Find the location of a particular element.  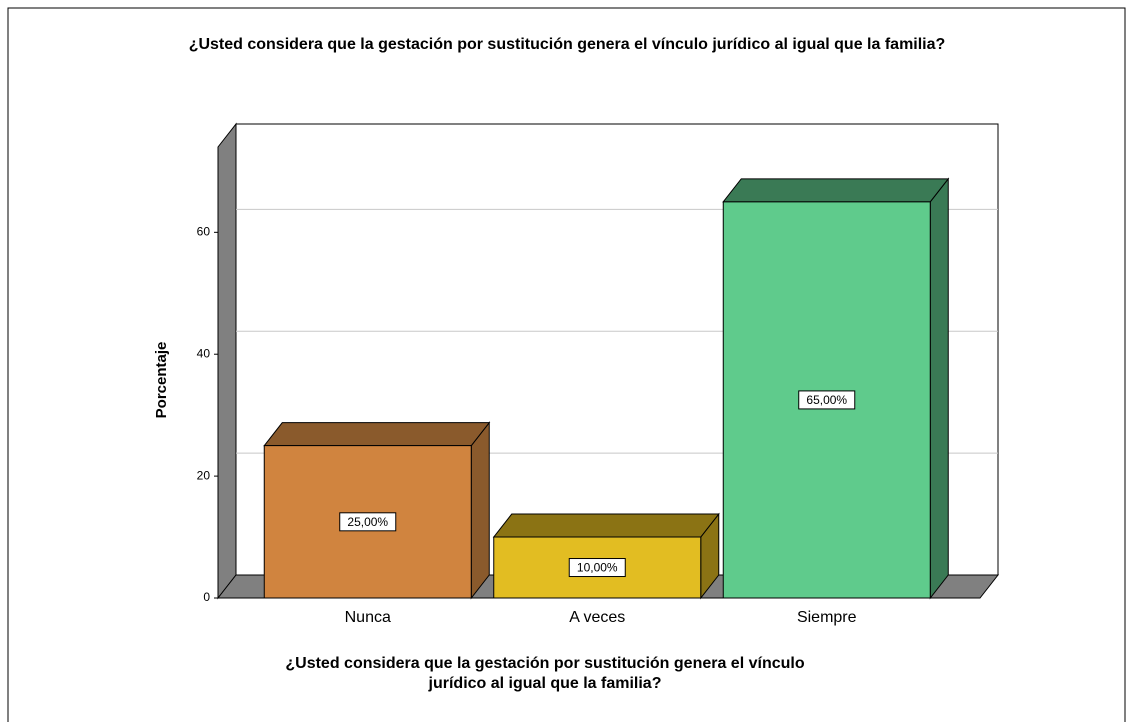

y-tick-label: 40 is located at coordinates (204, 353).